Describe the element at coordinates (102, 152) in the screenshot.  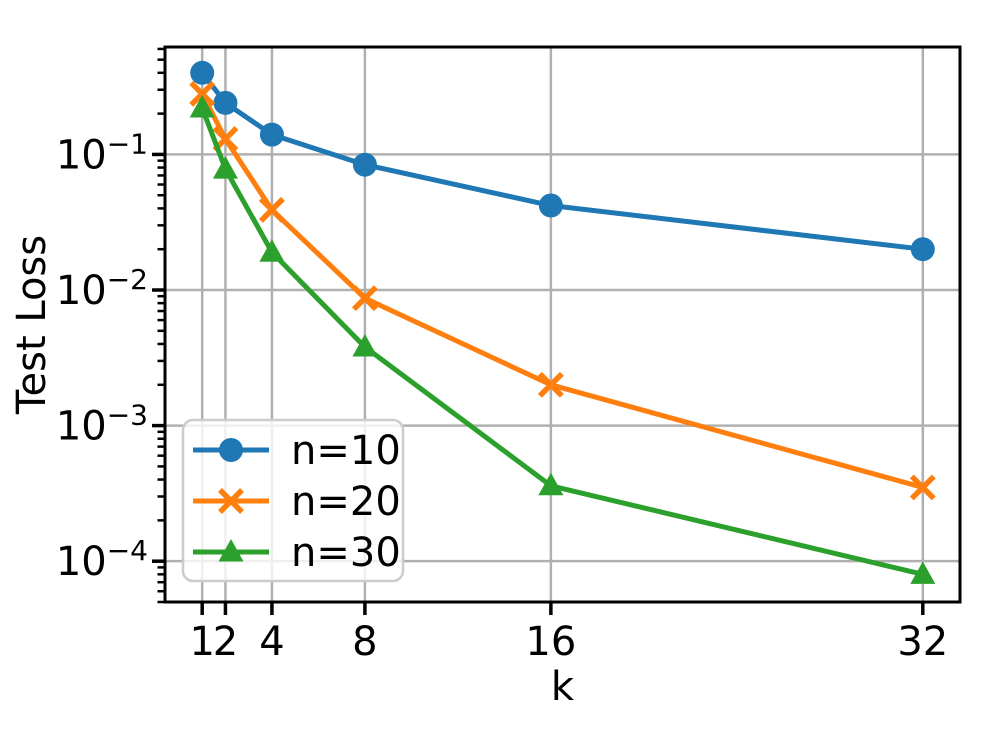
I see `y-tick-label: 10⁻¹` at that location.